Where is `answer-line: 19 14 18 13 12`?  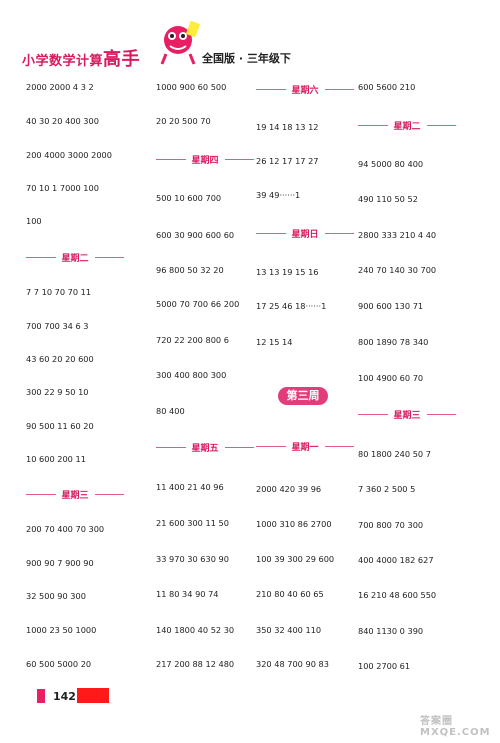 answer-line: 19 14 18 13 12 is located at coordinates (287, 127).